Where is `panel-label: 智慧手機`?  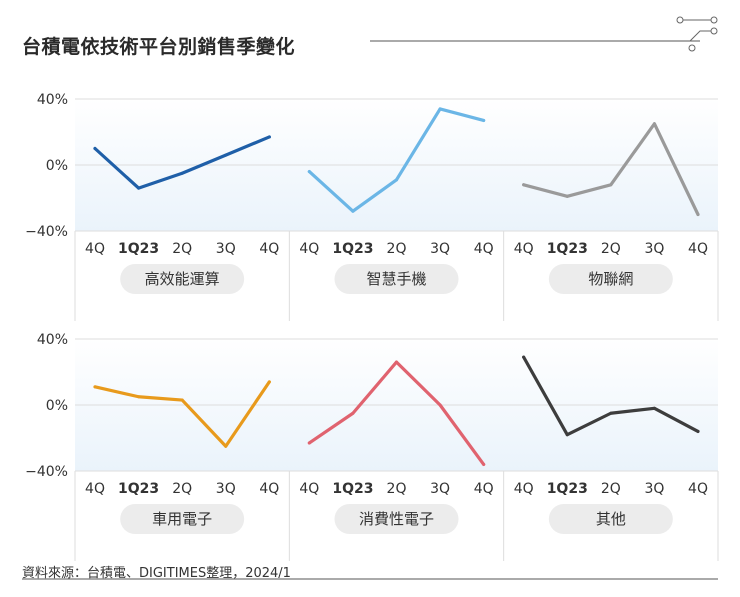 panel-label: 智慧手機 is located at coordinates (396, 279).